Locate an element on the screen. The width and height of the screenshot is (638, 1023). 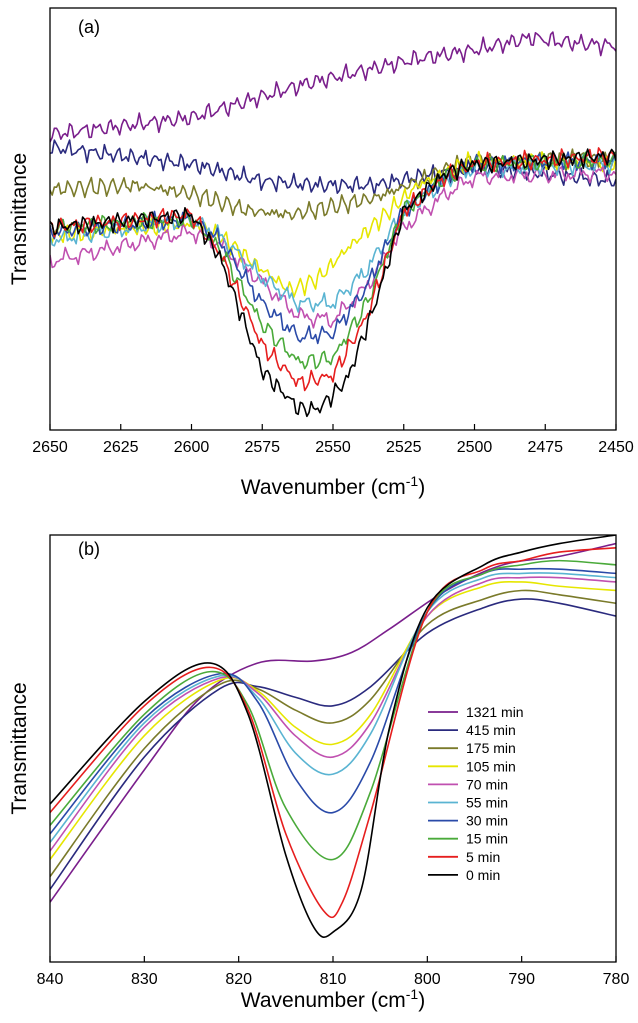
series-line-1321-min is located at coordinates (333, 87).